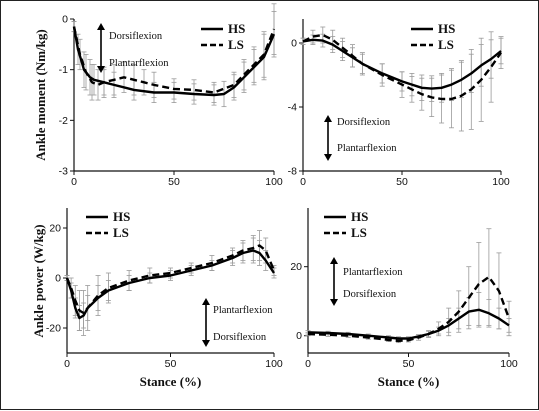 The width and height of the screenshot is (539, 411). Describe the element at coordinates (292, 172) in the screenshot. I see `y-tick-label: -8` at that location.